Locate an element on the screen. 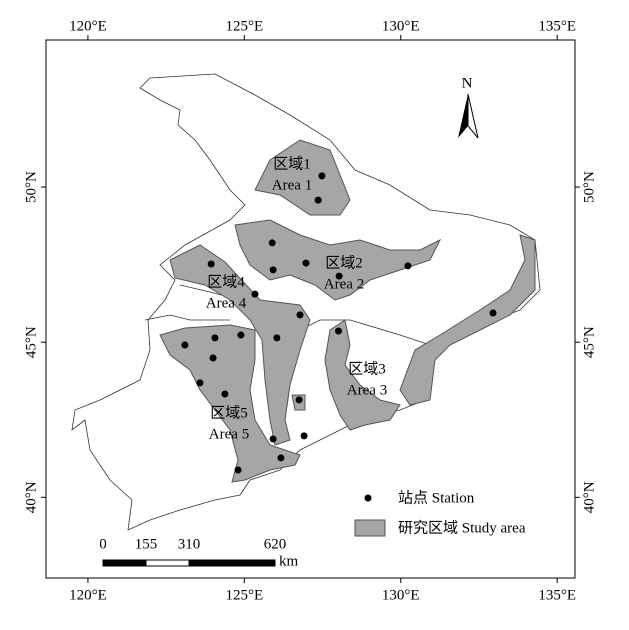  area-label-en: Area 5 is located at coordinates (229, 434).